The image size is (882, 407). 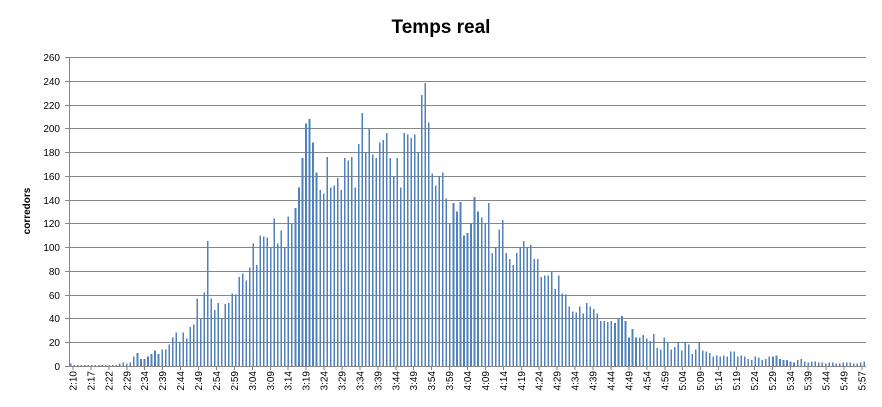 I want to click on x-tick-label: 3:49, so click(x=414, y=381).